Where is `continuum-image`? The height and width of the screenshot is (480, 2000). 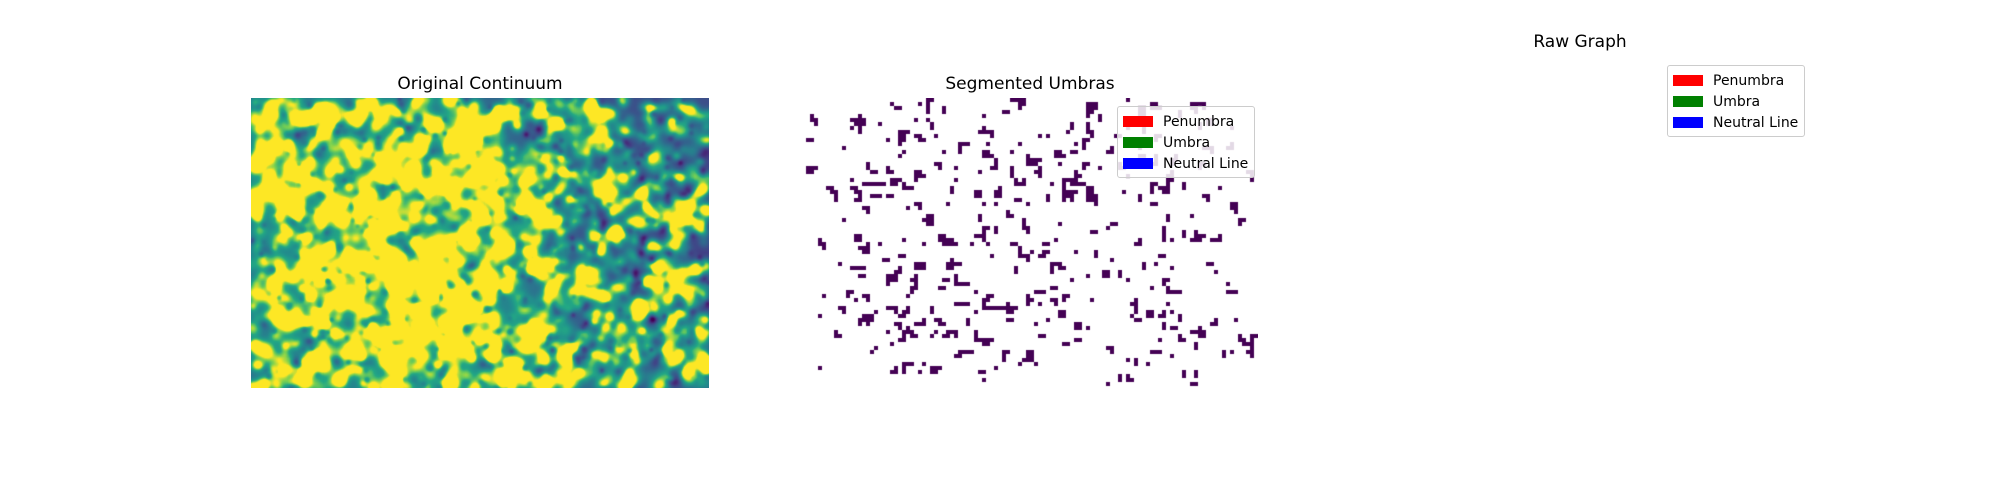
continuum-image is located at coordinates (480, 243).